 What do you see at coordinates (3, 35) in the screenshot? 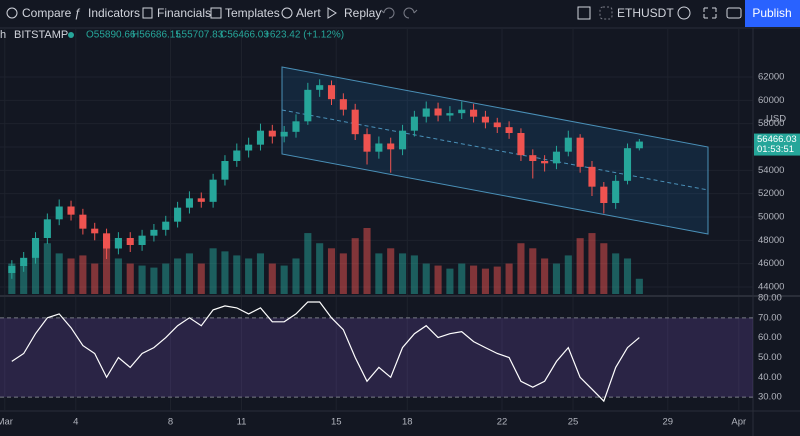
I see `legend-interval: h` at bounding box center [3, 35].